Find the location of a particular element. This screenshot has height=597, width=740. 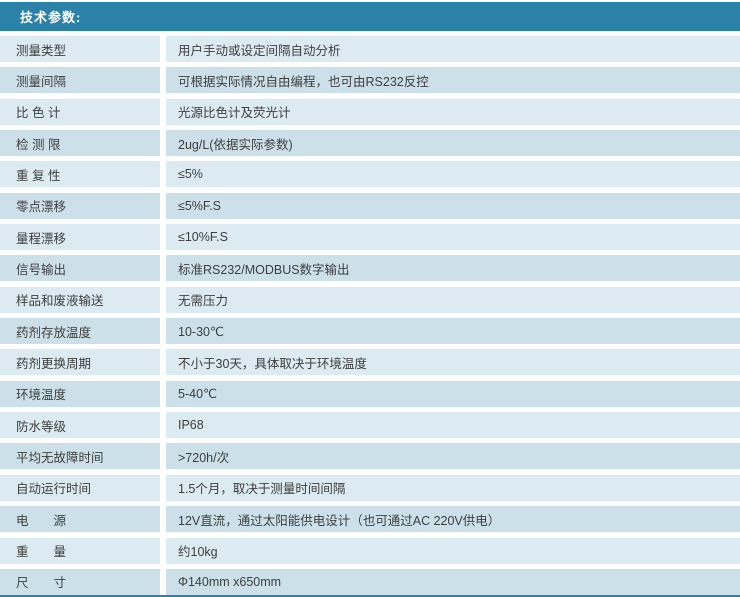

row-value: ≤10%F.S is located at coordinates (203, 237).